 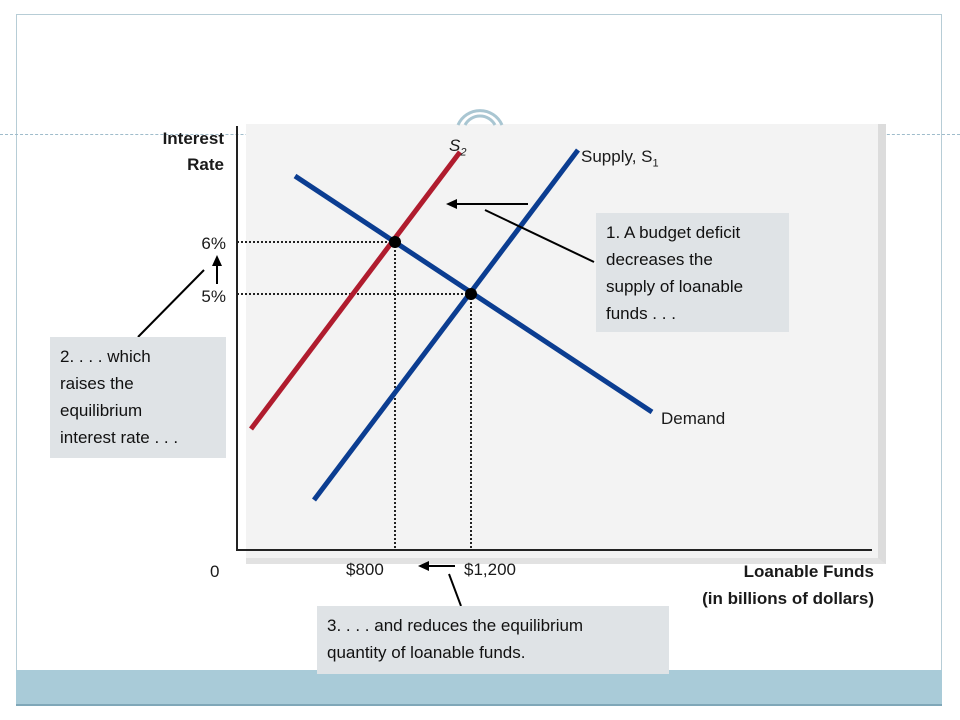 What do you see at coordinates (620, 158) in the screenshot?
I see `s1-label: Supply, S1` at bounding box center [620, 158].